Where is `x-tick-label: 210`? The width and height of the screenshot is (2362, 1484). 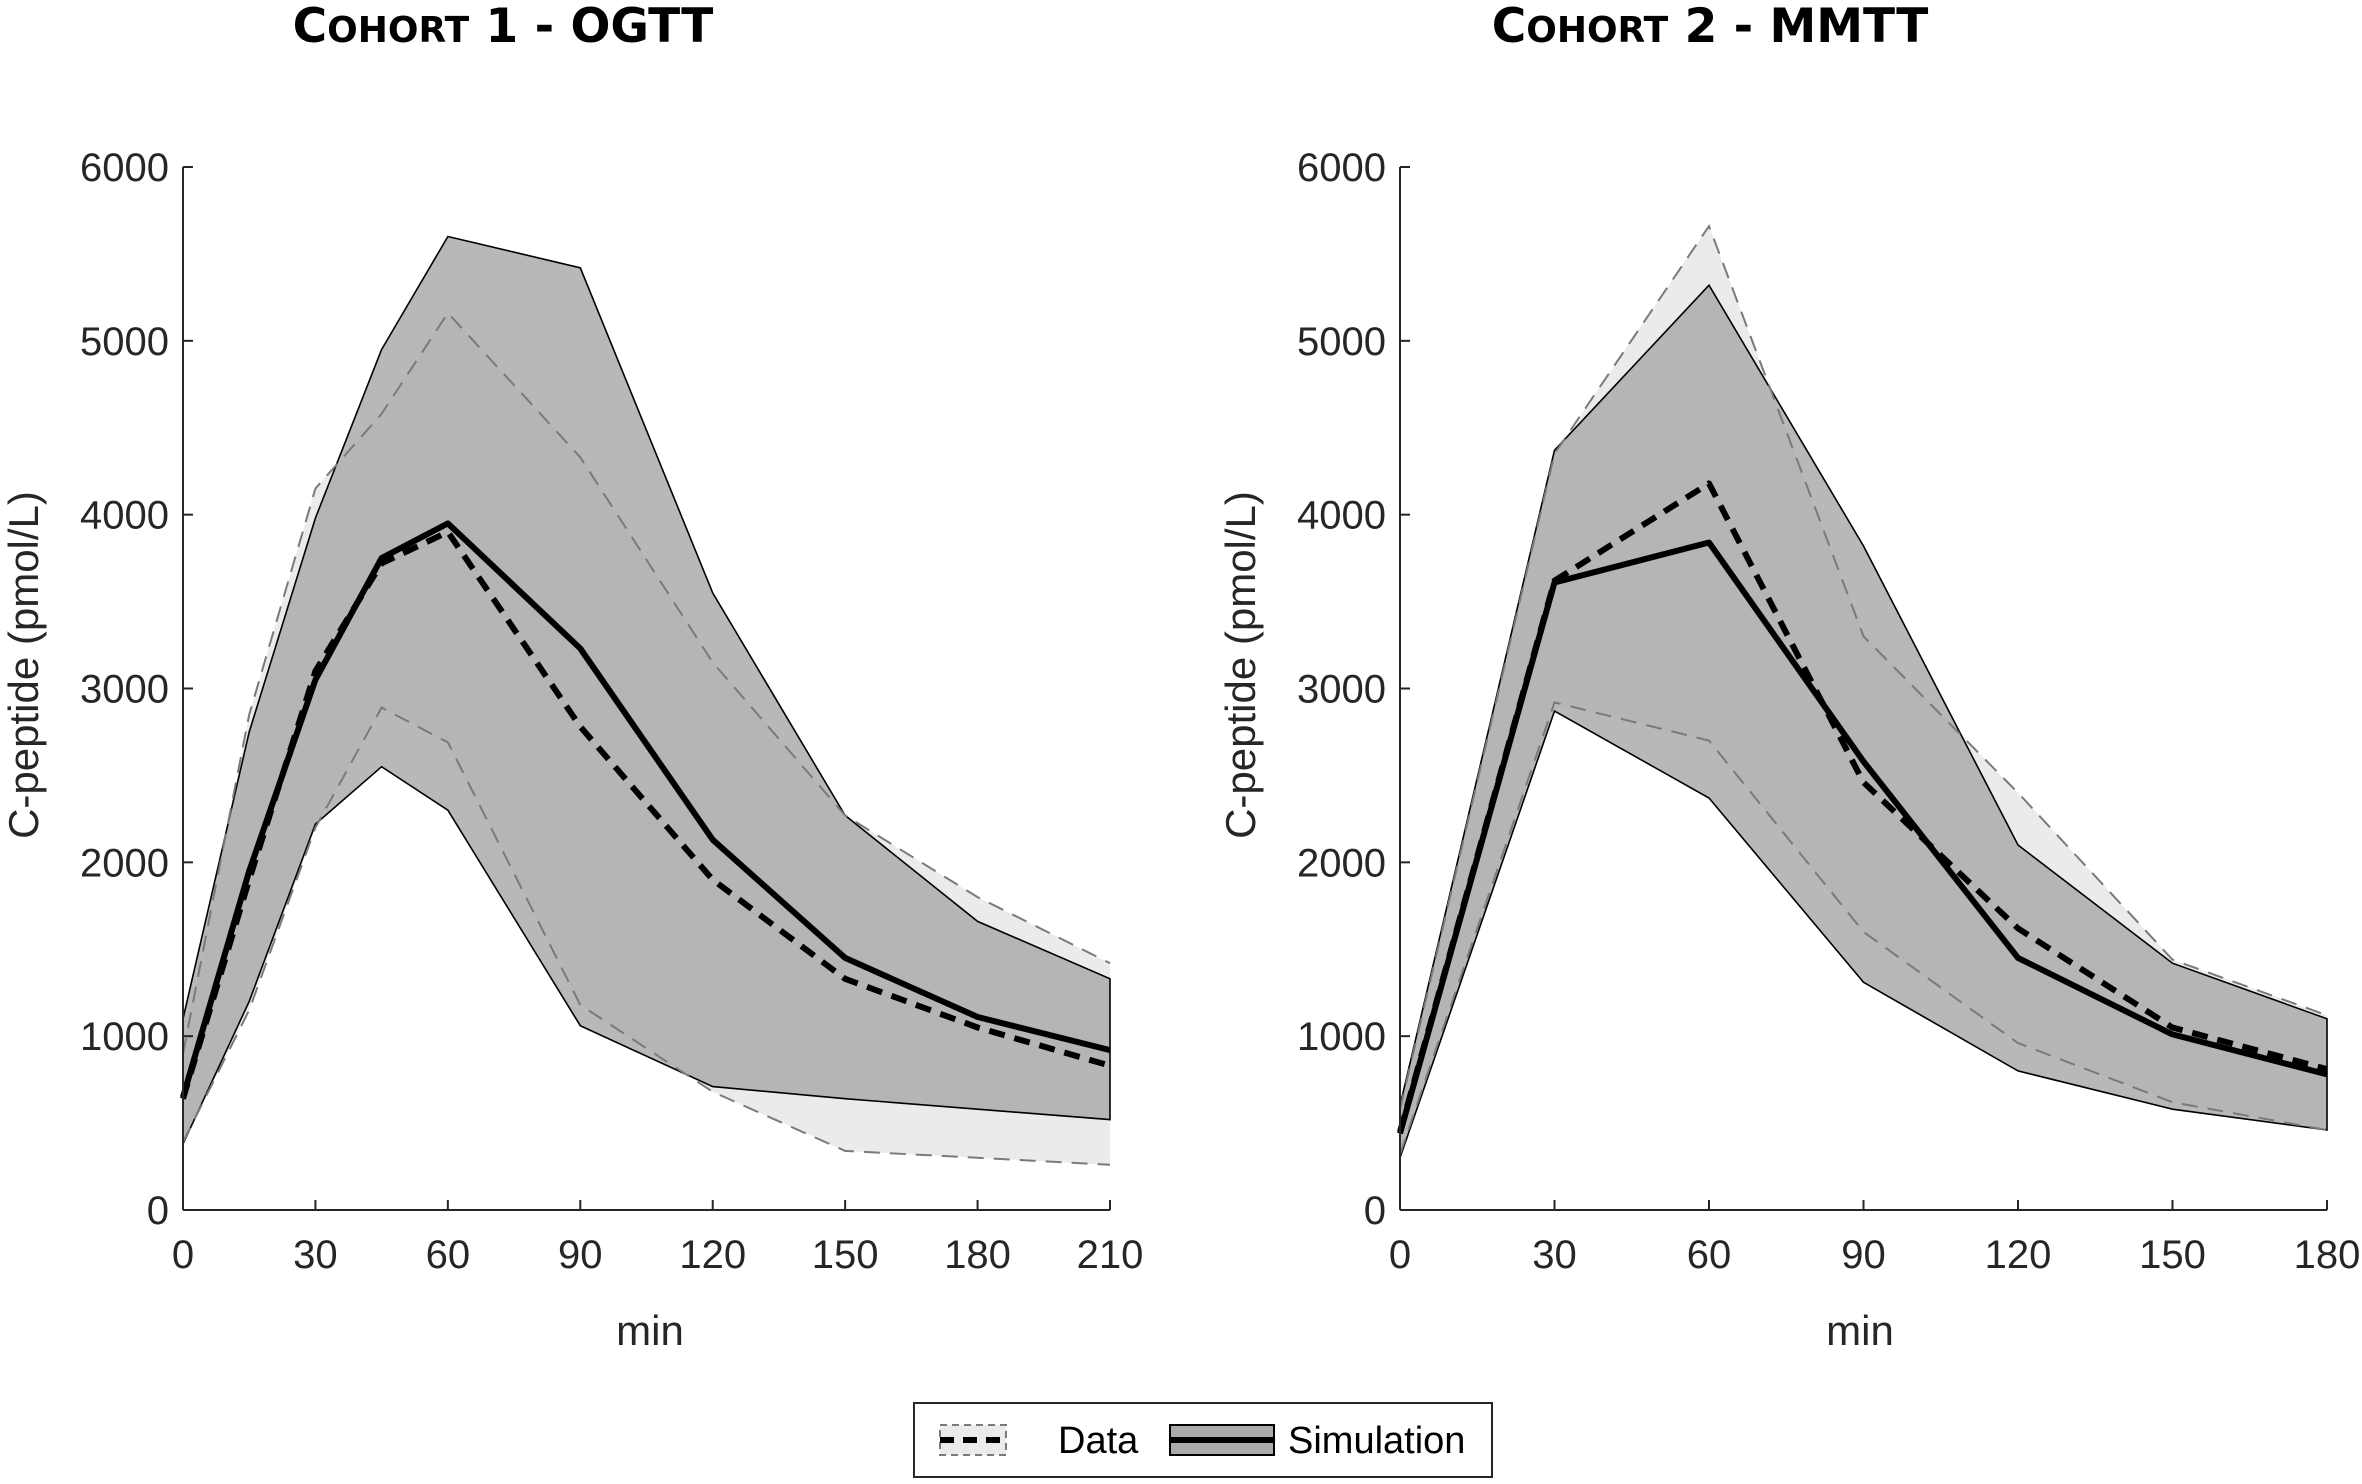 x-tick-label: 210 is located at coordinates (1110, 1255).